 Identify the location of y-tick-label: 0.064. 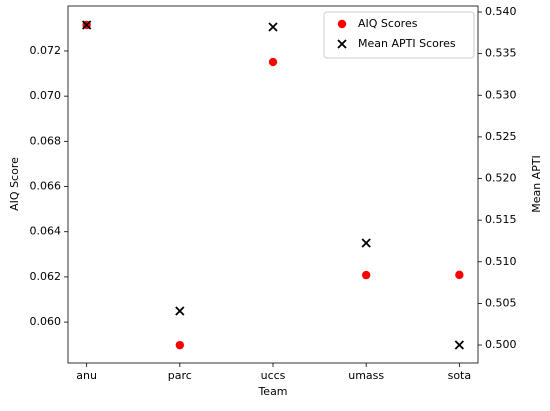
(46, 231).